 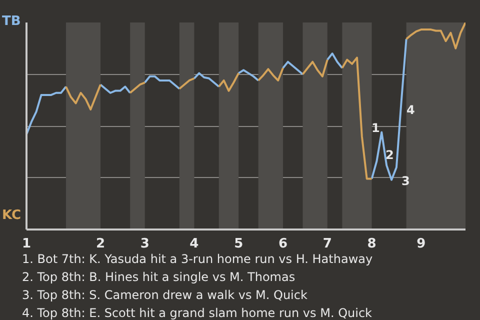 What do you see at coordinates (197, 312) in the screenshot?
I see `text: 4. Top 8th: E. Scott hit a grand slam home run vs M. Quick` at bounding box center [197, 312].